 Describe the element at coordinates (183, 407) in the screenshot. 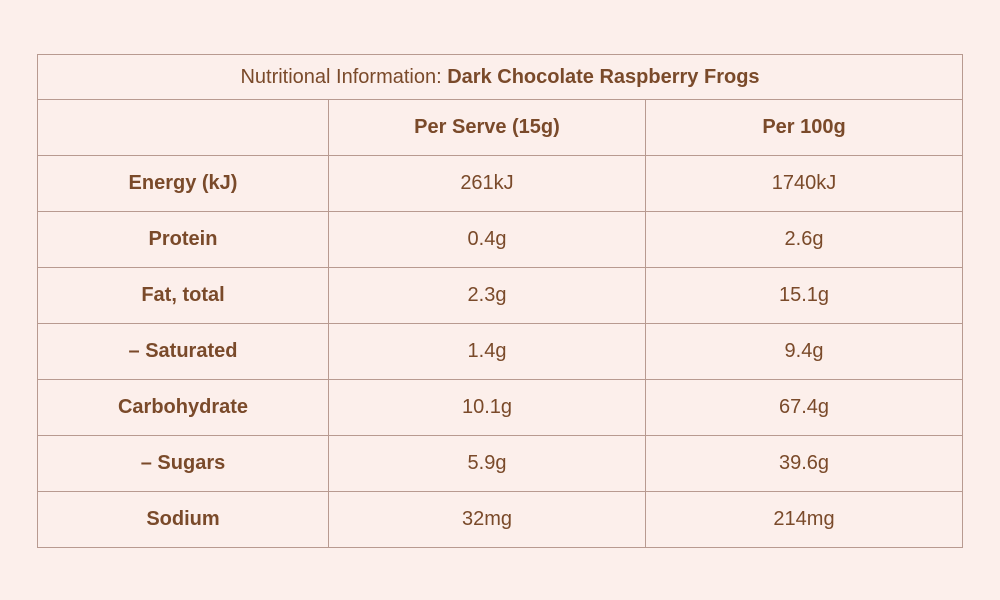

I see `row-label: Carbohydrate` at that location.